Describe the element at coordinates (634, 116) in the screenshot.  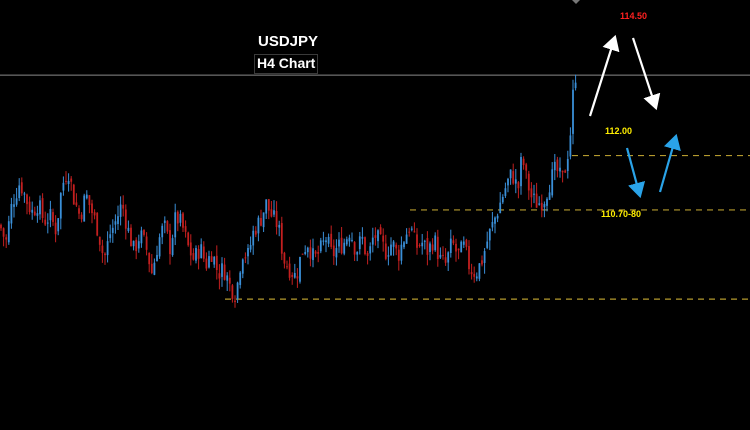
I see `projection-arrows` at that location.